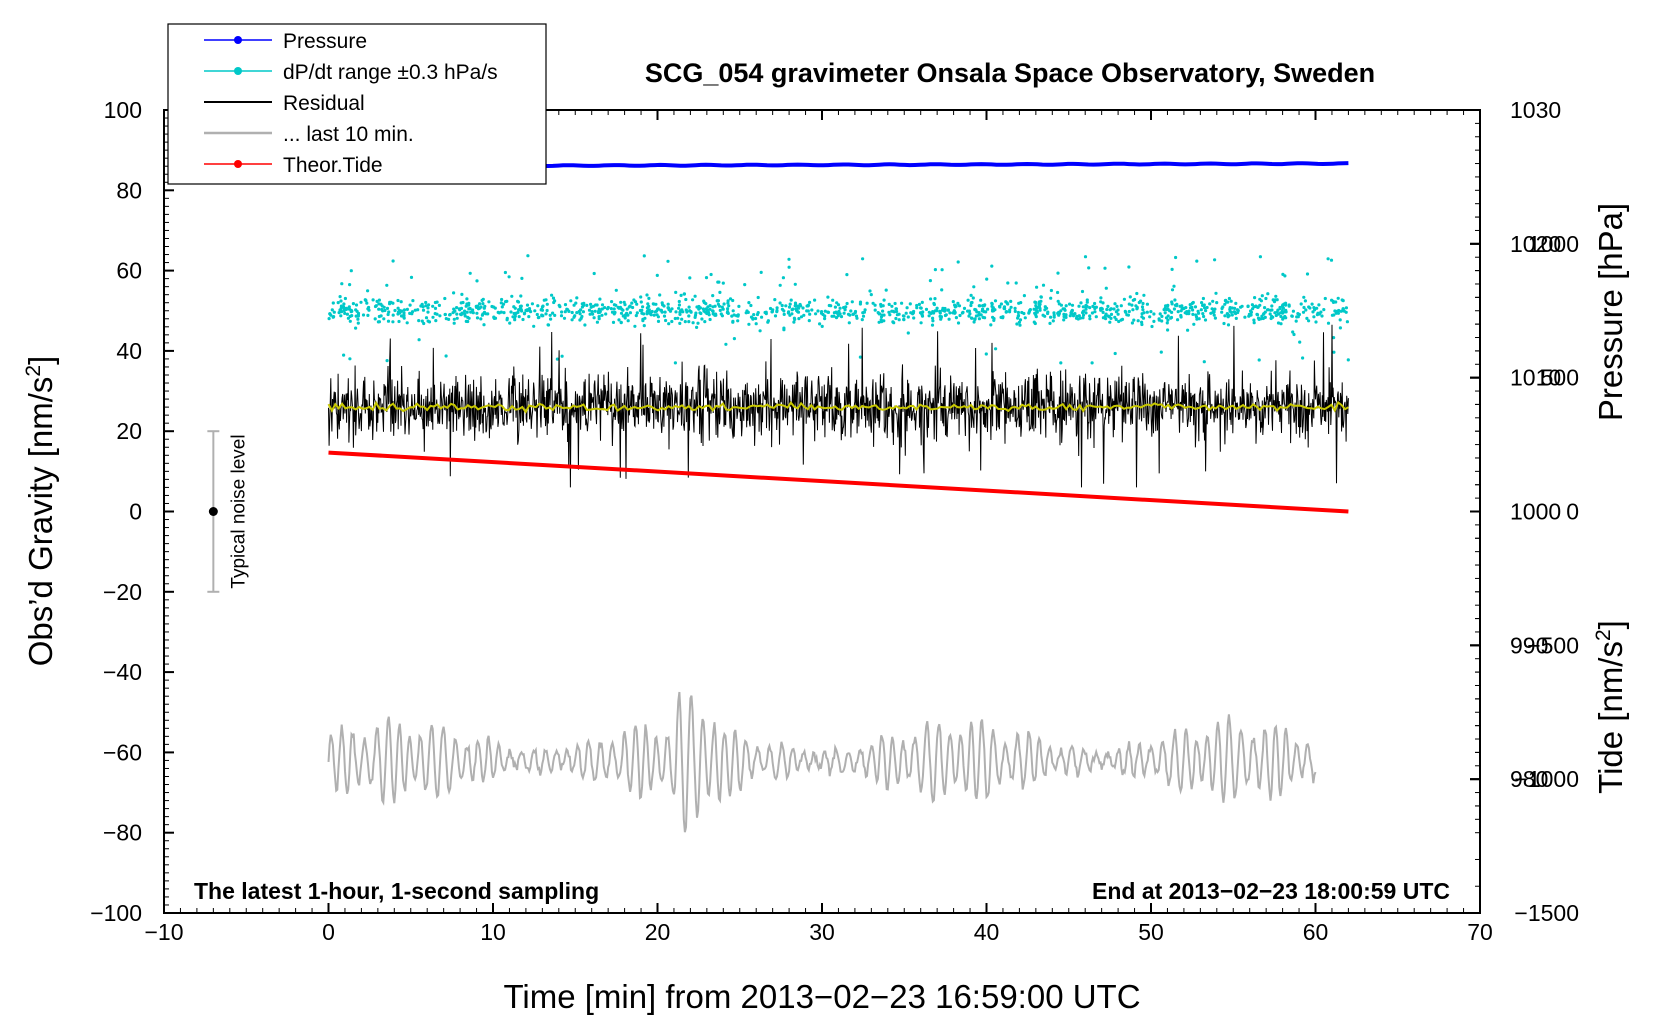  What do you see at coordinates (822, 762) in the screenshot?
I see `last-10-min-series` at bounding box center [822, 762].